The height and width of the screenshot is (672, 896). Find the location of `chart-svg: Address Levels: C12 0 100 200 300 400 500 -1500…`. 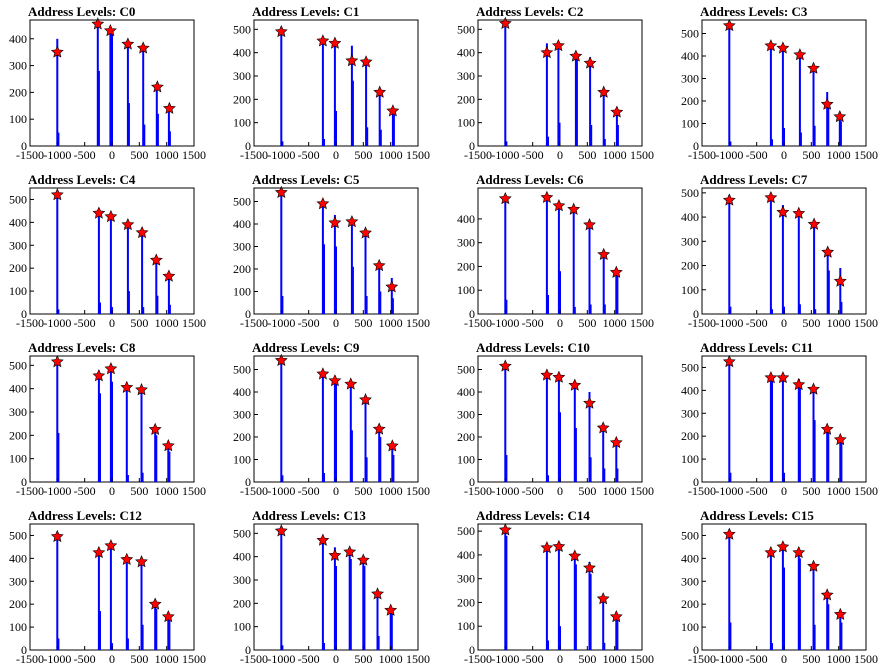

chart-svg: Address Levels: C12 0 100 200 300 400 500 -1500… is located at coordinates (107, 587).